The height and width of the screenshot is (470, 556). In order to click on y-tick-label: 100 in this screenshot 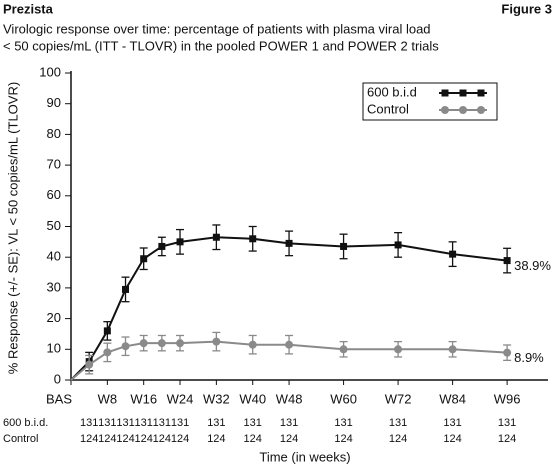, I will do `click(50, 71)`.